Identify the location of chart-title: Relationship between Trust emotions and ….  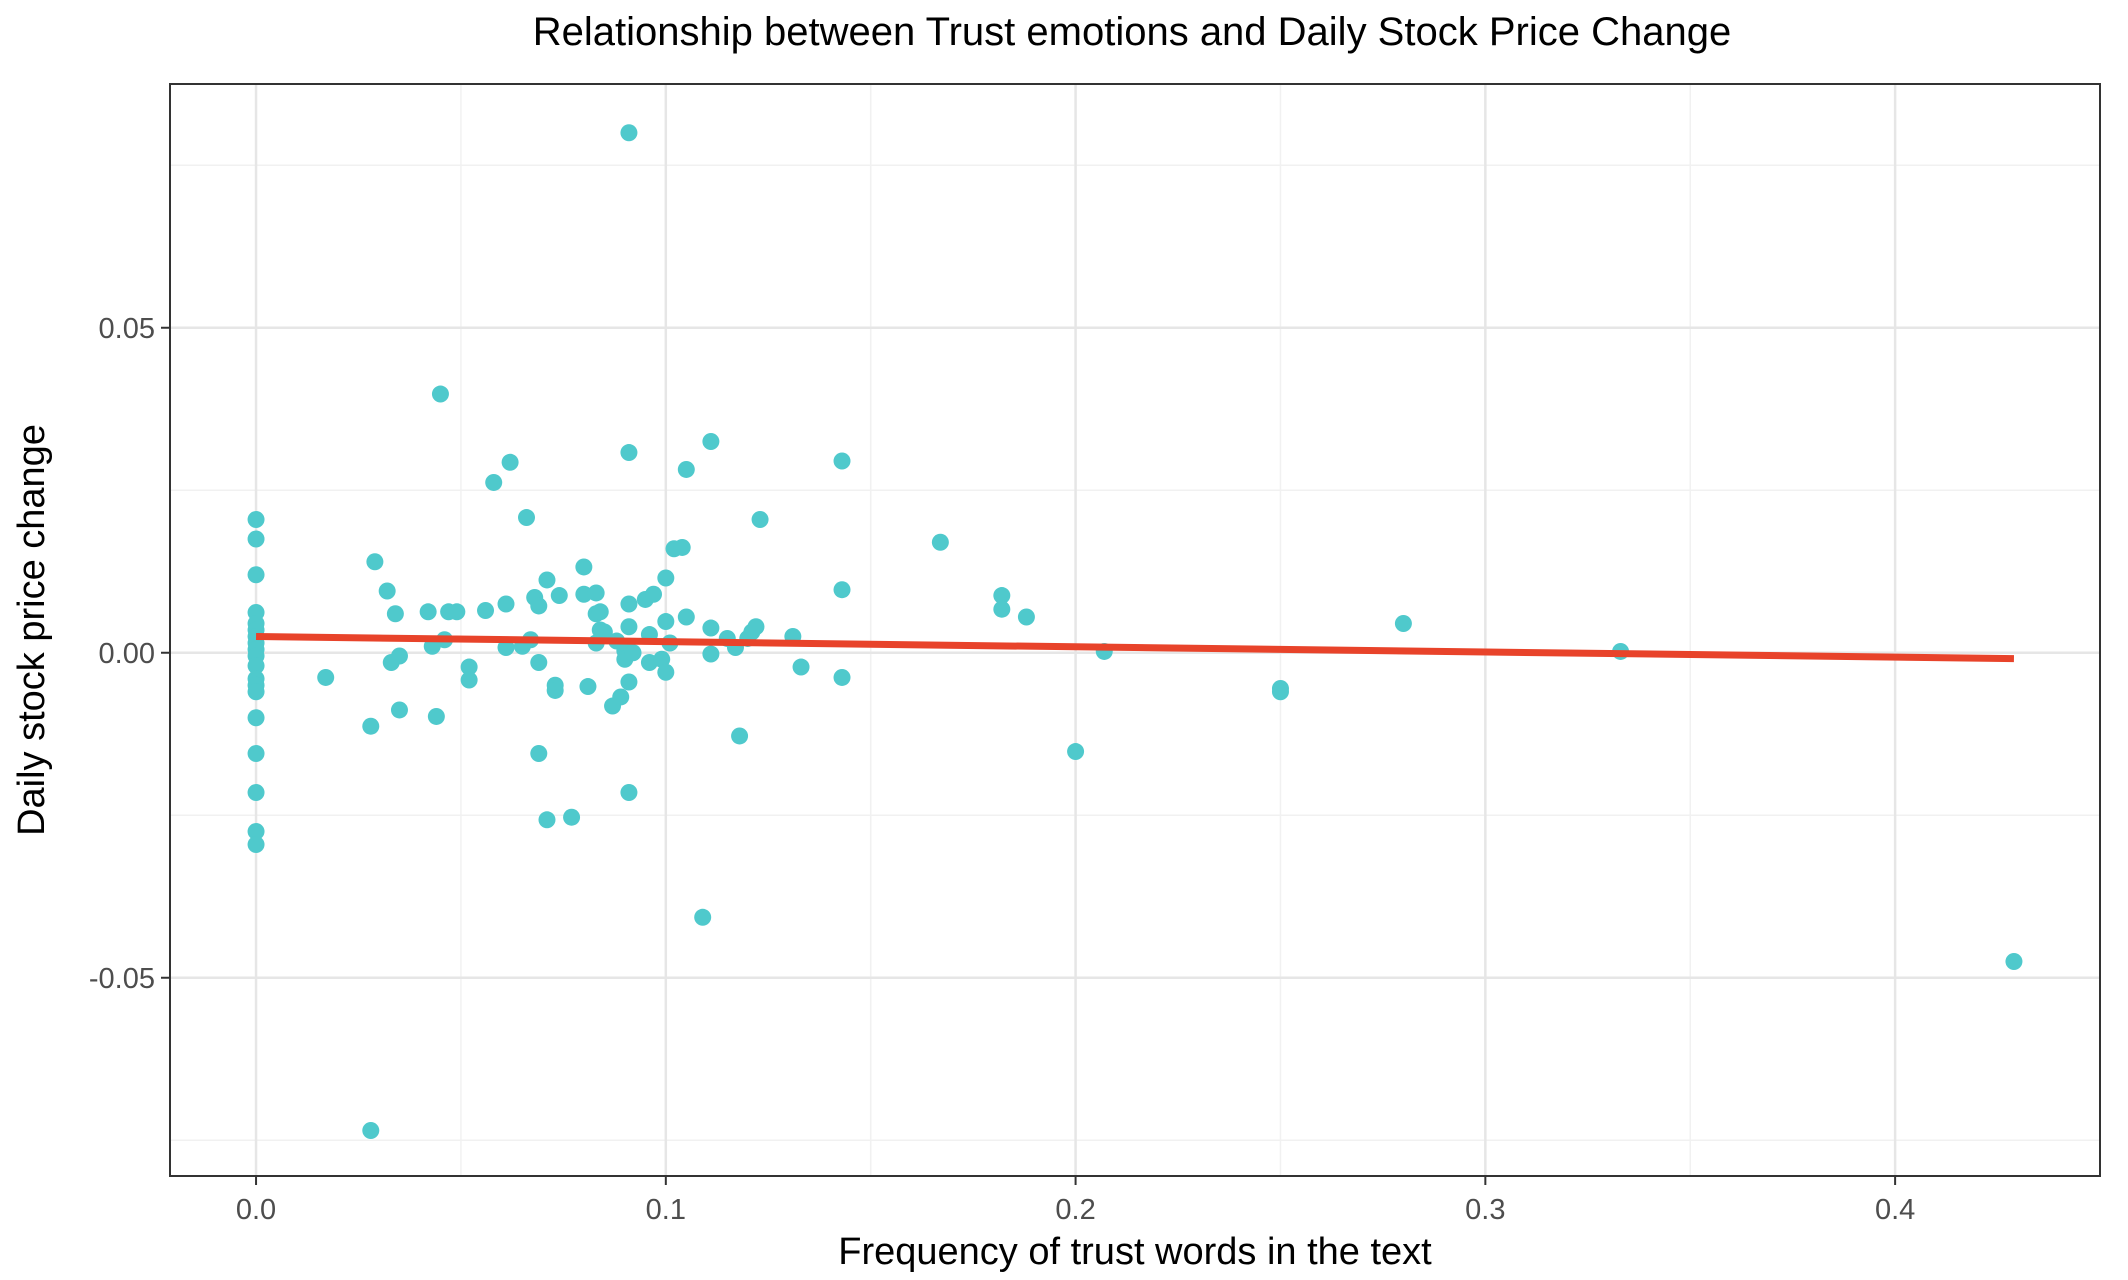
(1132, 32).